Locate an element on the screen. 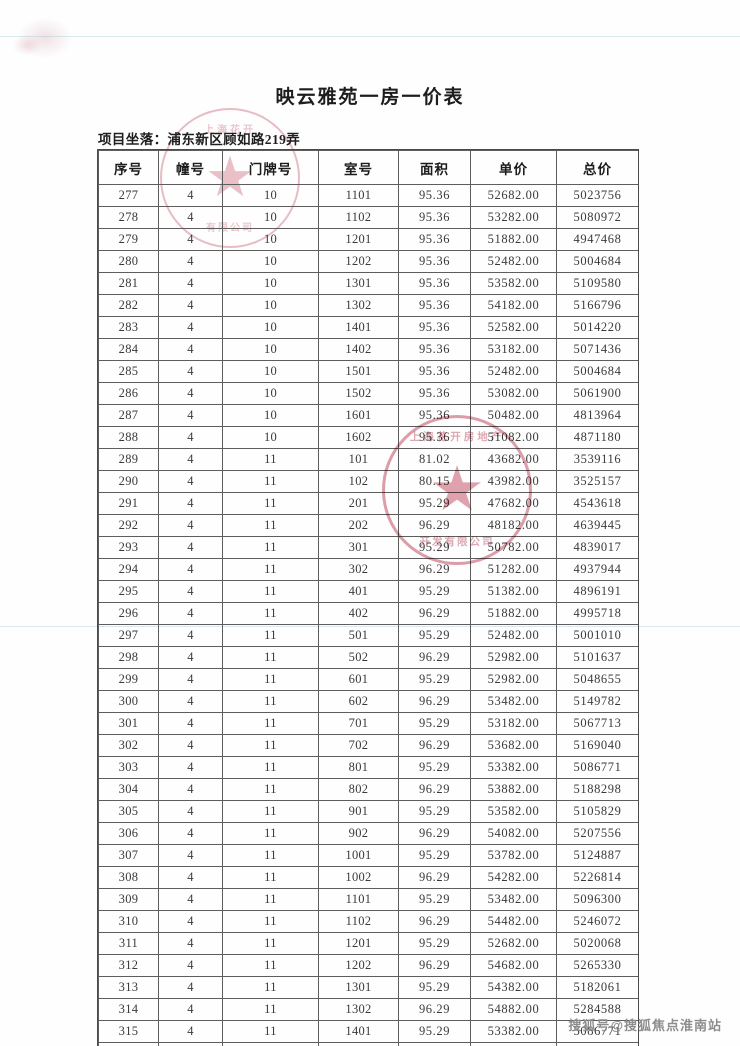 The height and width of the screenshot is (1046, 740). cell-室号: 202 is located at coordinates (358, 525).